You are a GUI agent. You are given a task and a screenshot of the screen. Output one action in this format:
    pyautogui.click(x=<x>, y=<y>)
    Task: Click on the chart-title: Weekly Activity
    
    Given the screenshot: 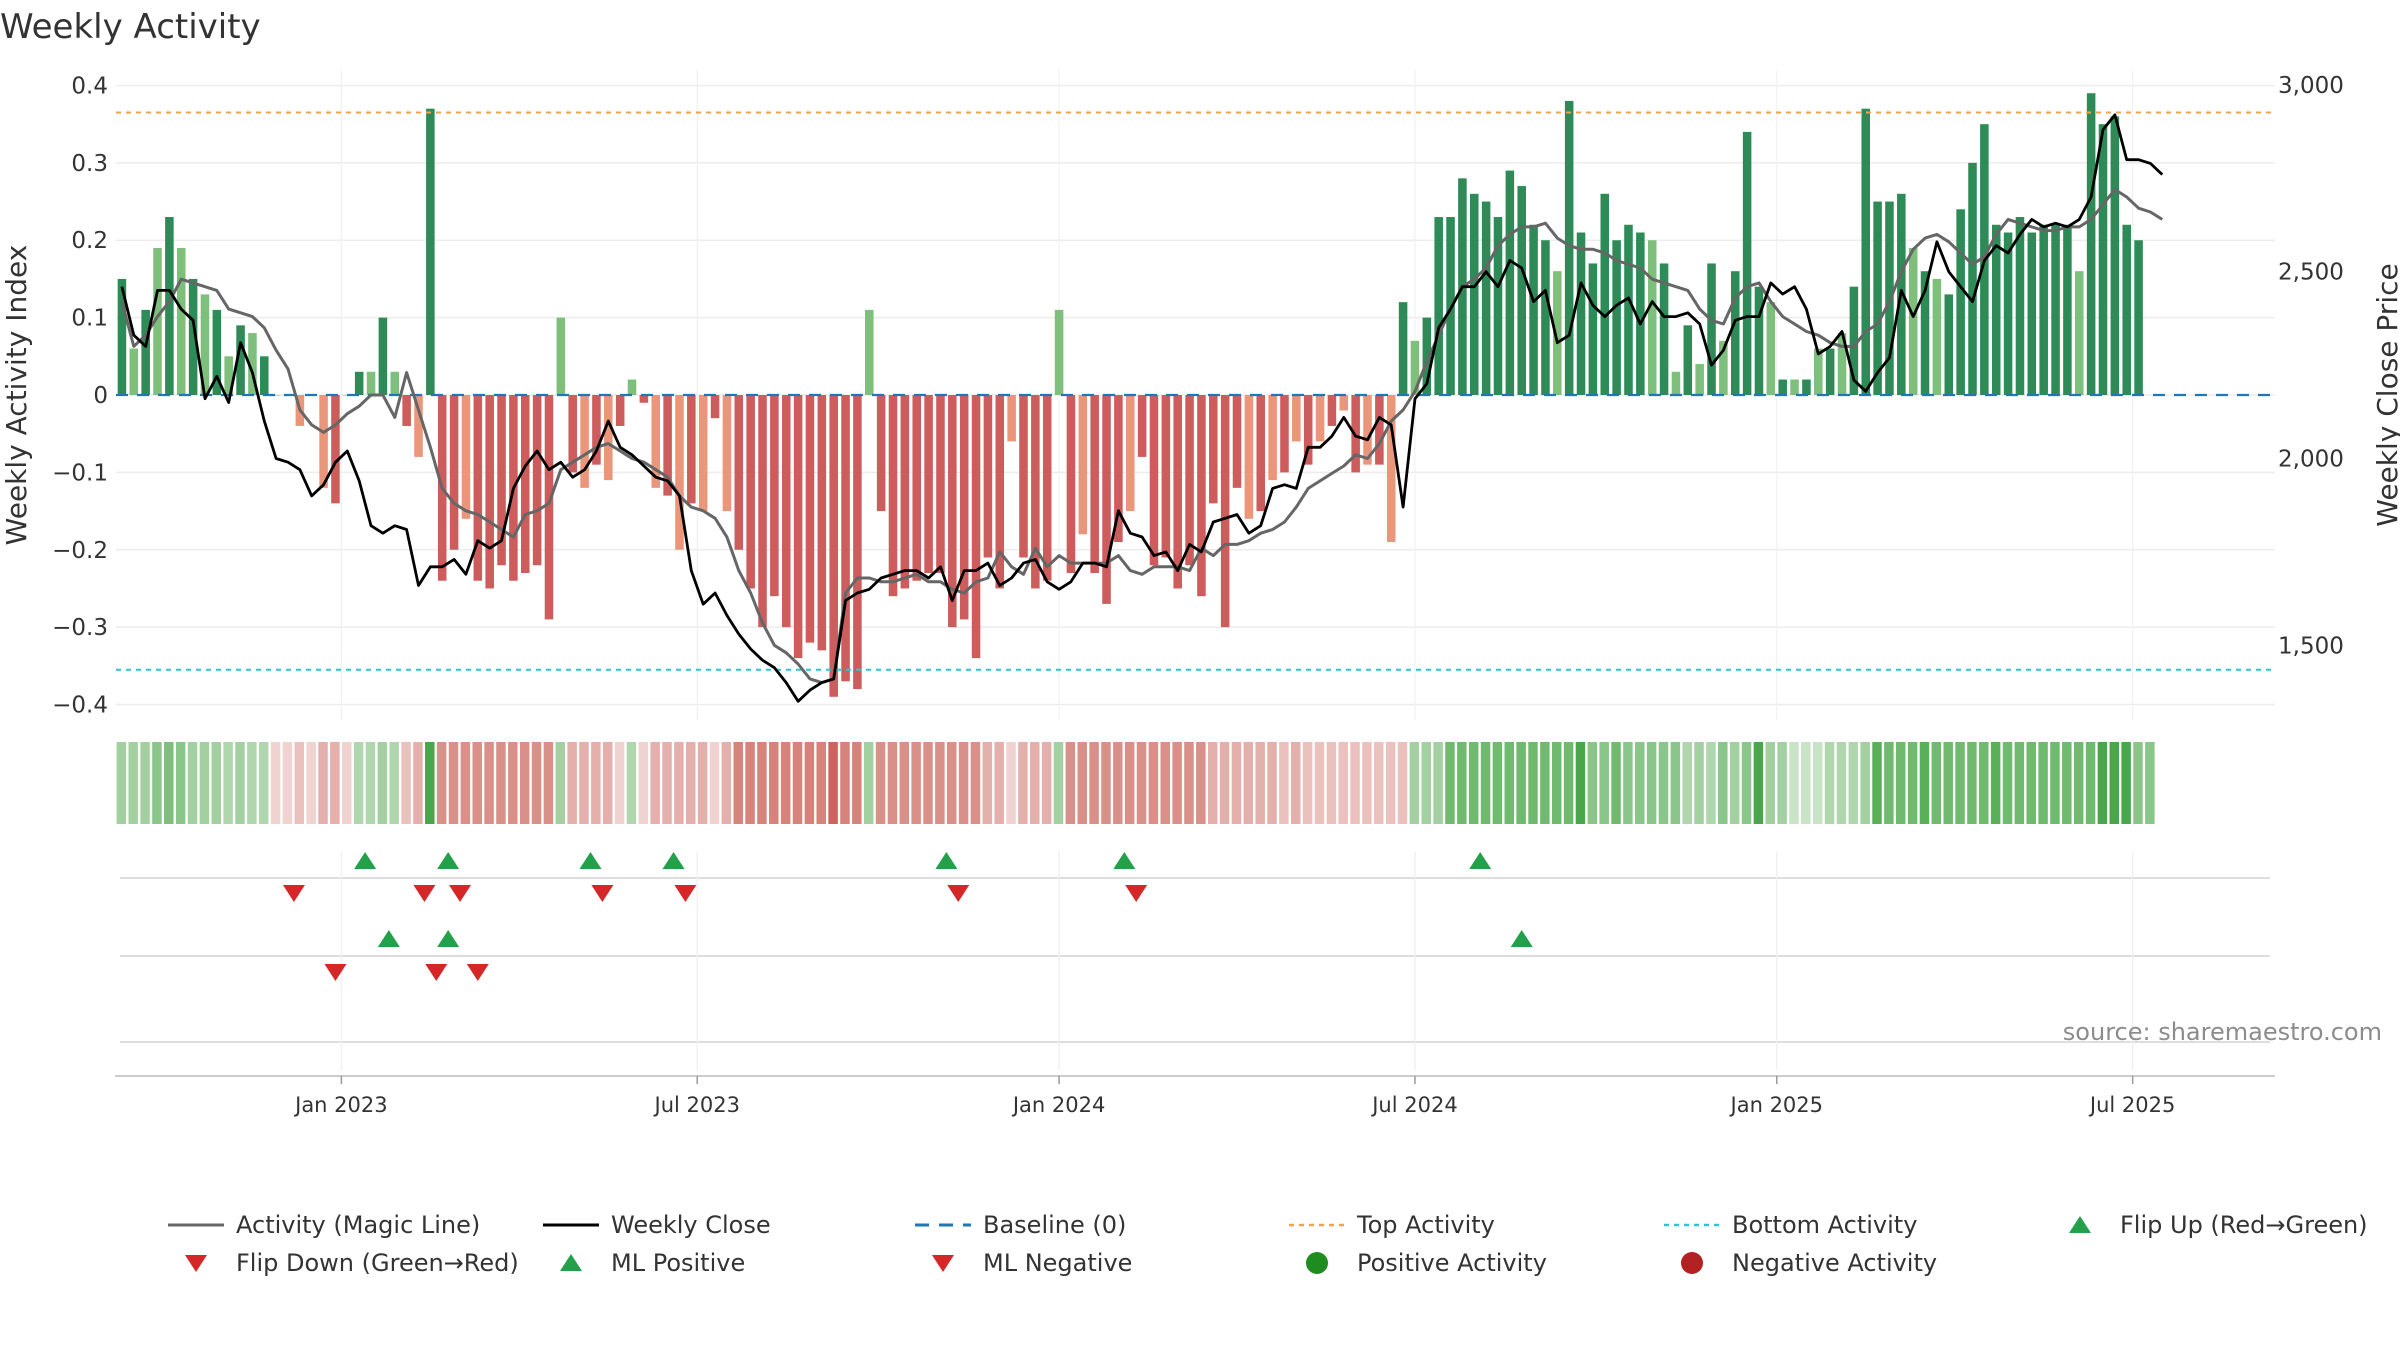 What is the action you would take?
    pyautogui.click(x=130, y=27)
    